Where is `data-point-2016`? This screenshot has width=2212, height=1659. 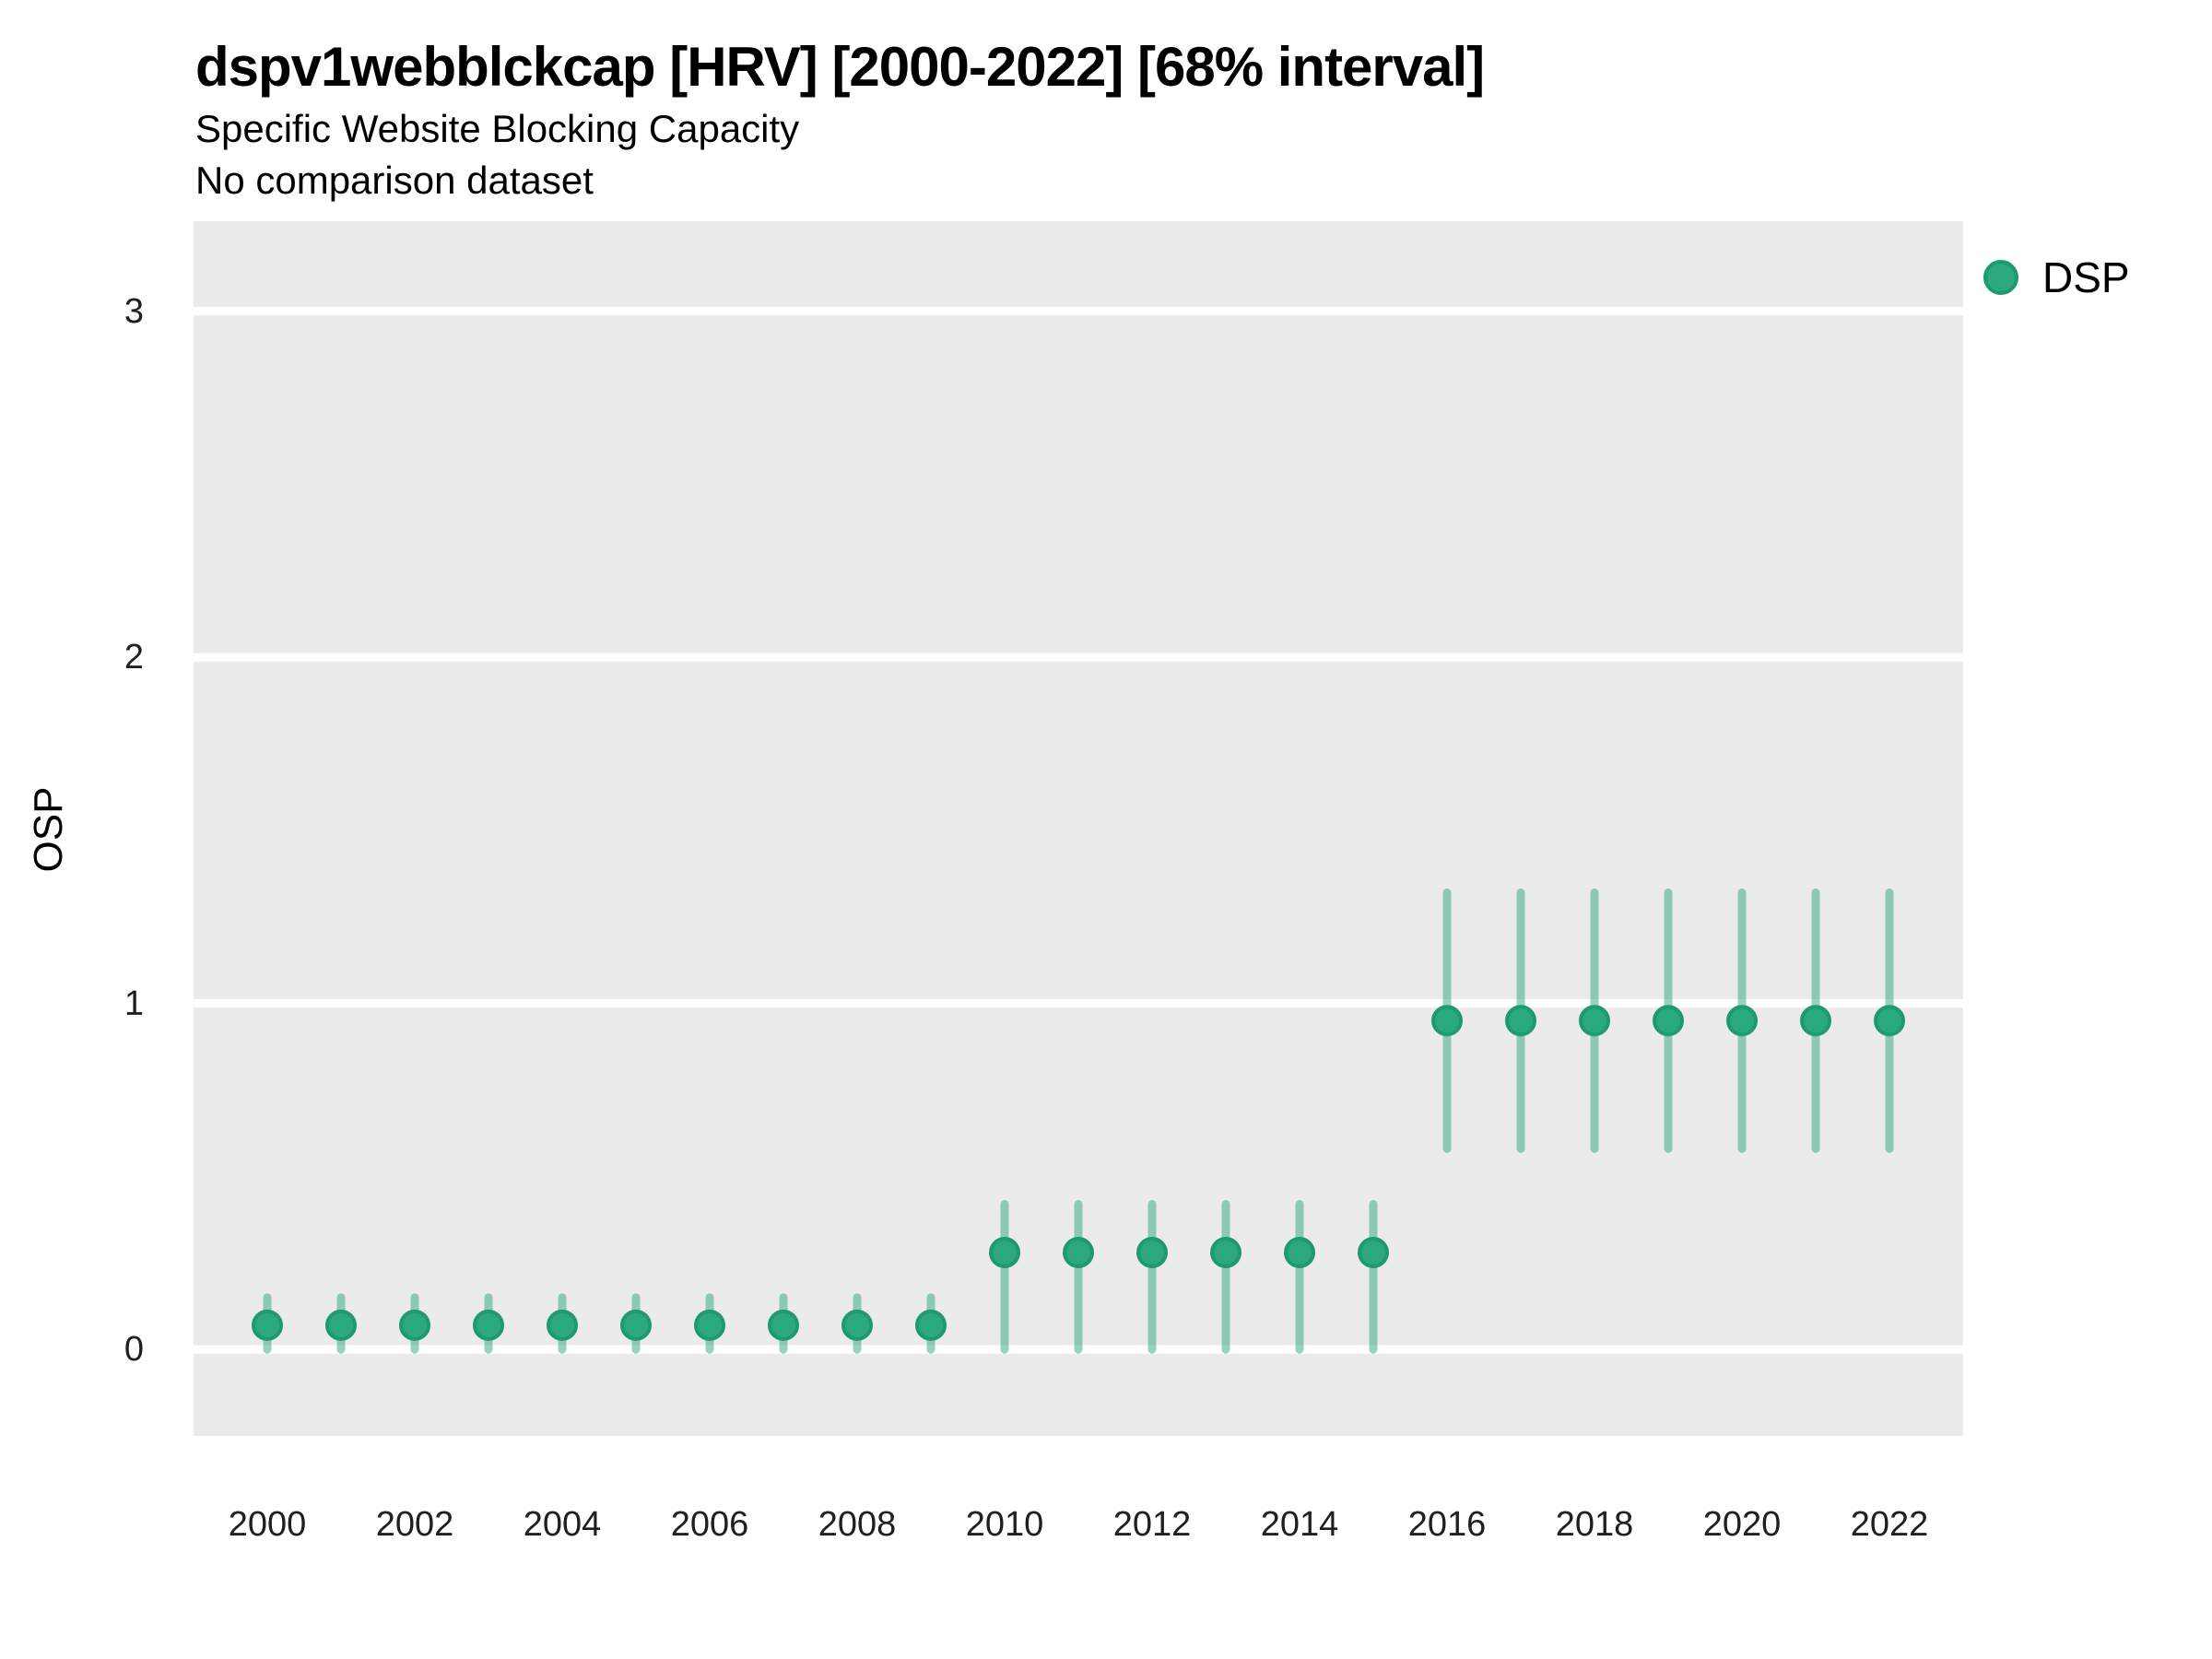 data-point-2016 is located at coordinates (1447, 1021).